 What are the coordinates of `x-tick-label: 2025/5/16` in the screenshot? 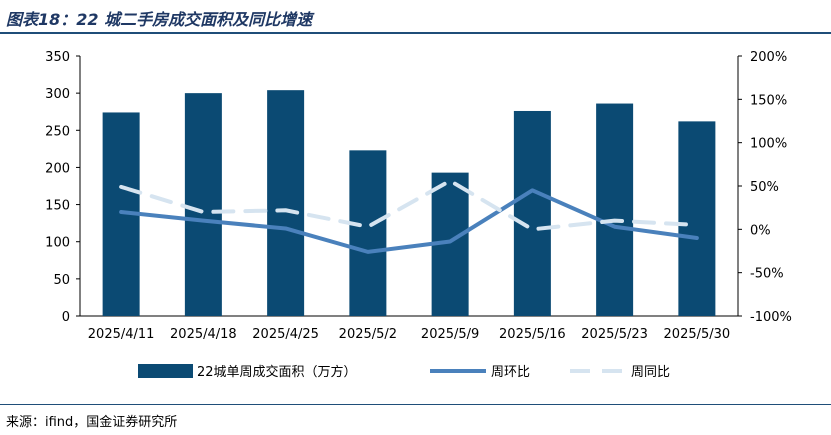 It's located at (532, 334).